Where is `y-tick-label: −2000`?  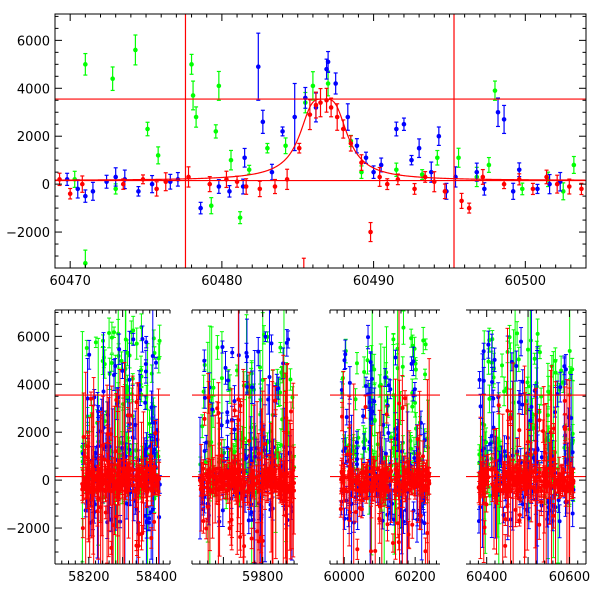
y-tick-label: −2000 is located at coordinates (28, 233).